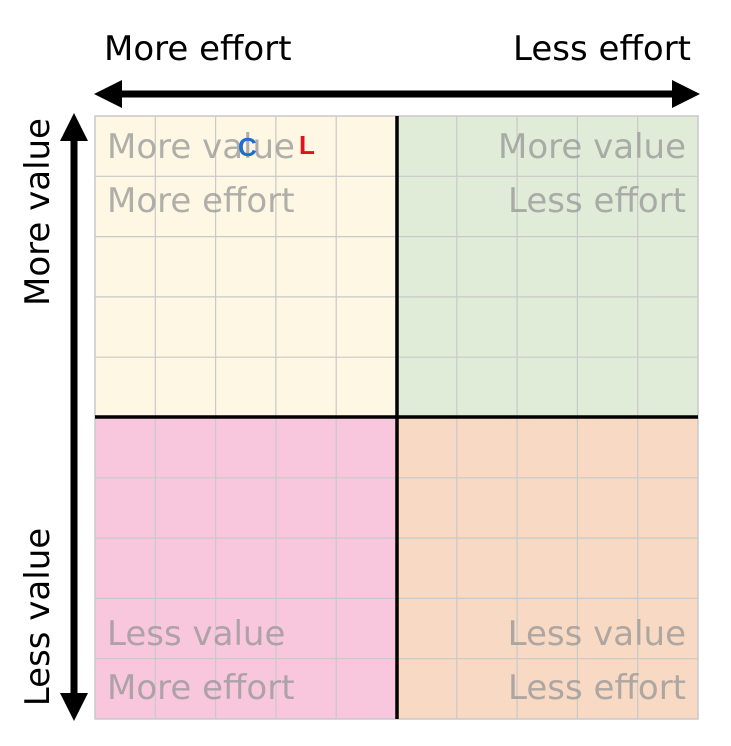  I want to click on quadrant-caption-bottom-left: Less value More effort, so click(201, 661).